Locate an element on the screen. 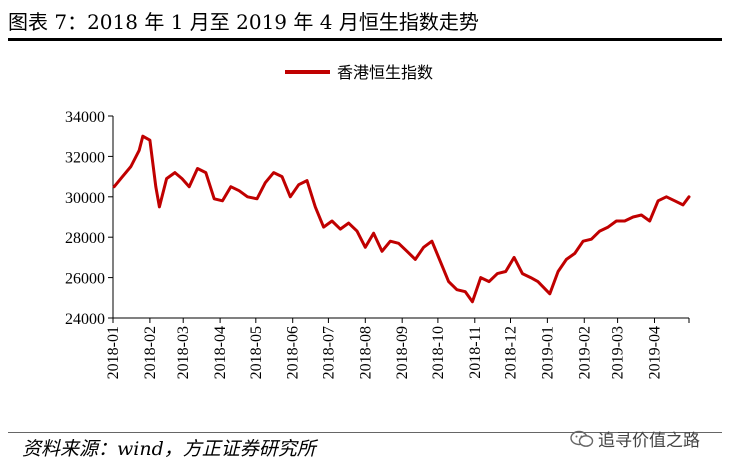 This screenshot has width=729, height=464. x-tick-label: 2018-09 is located at coordinates (402, 352).